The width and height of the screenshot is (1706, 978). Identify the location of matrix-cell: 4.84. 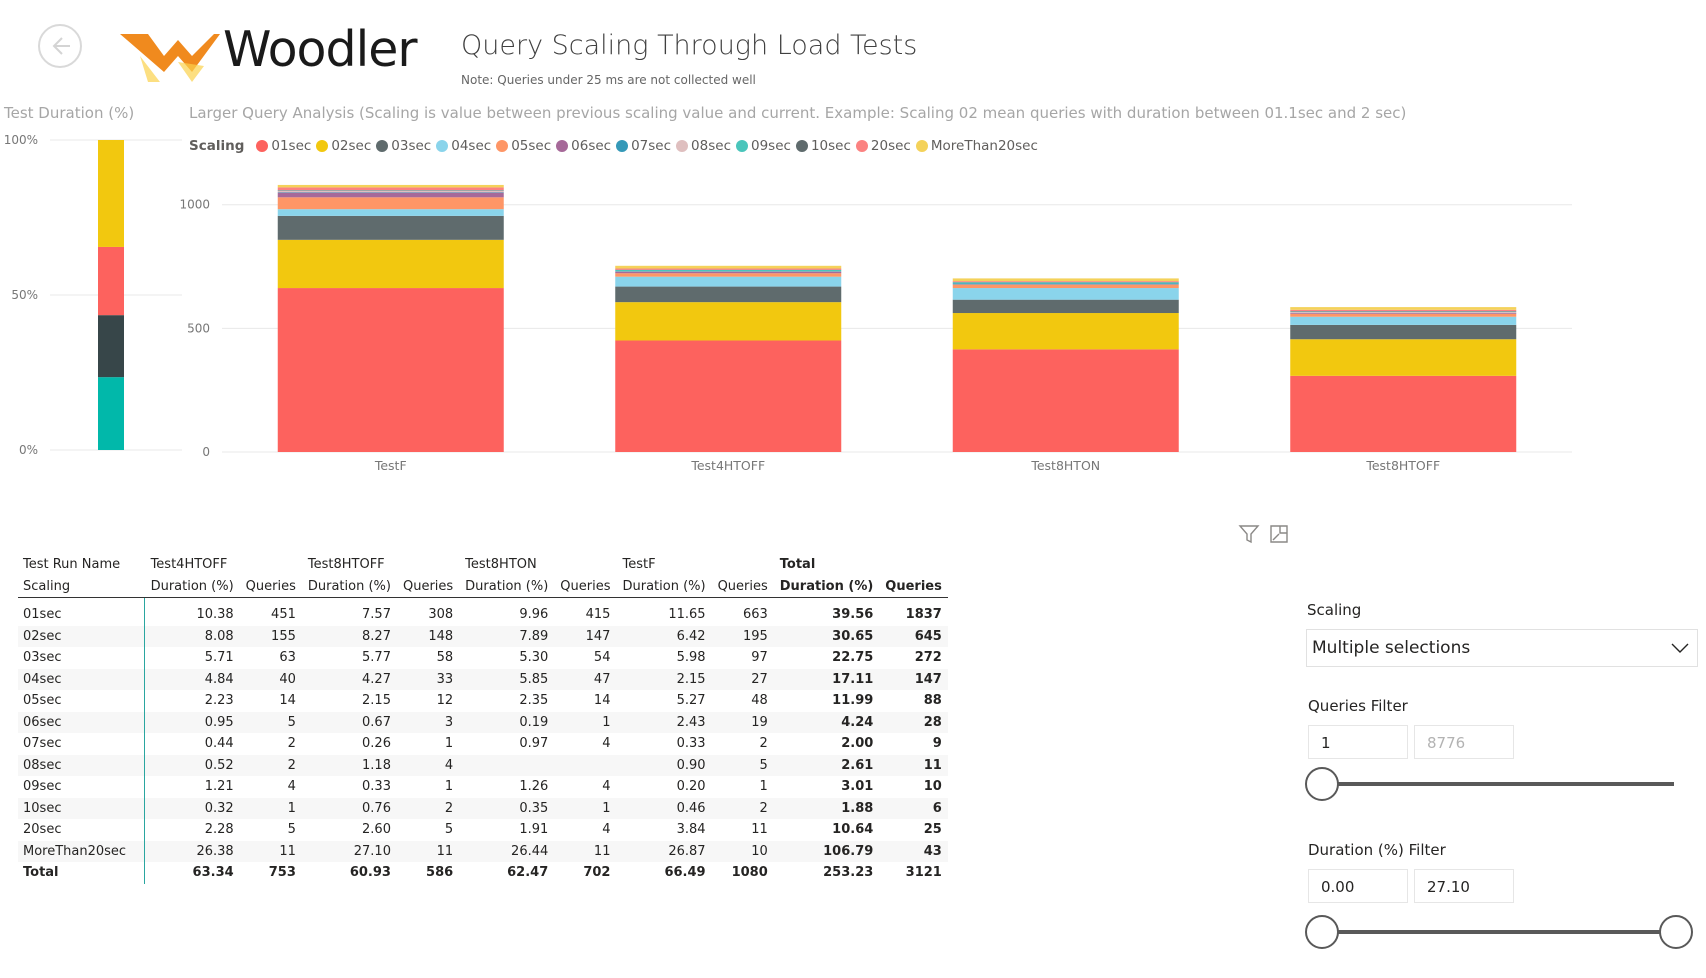
(192, 679).